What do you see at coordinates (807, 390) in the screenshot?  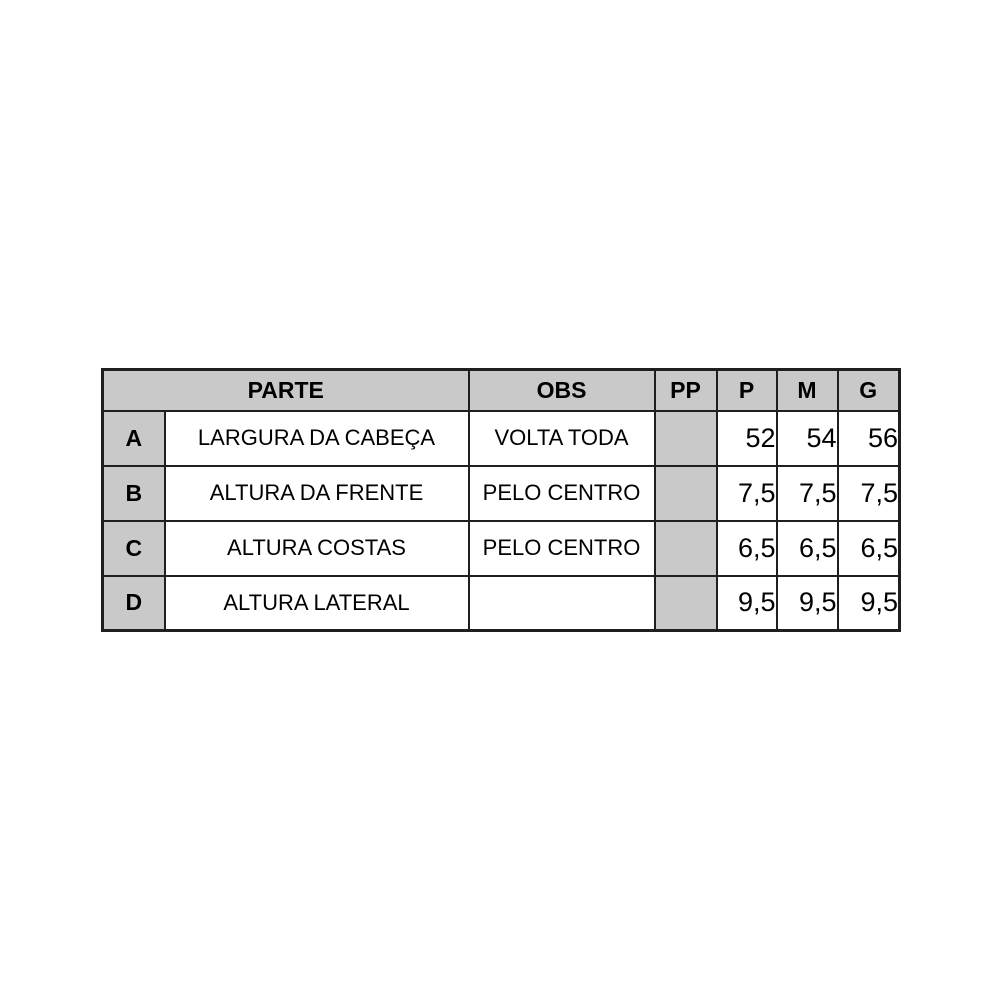 I see `column-header-m: M` at bounding box center [807, 390].